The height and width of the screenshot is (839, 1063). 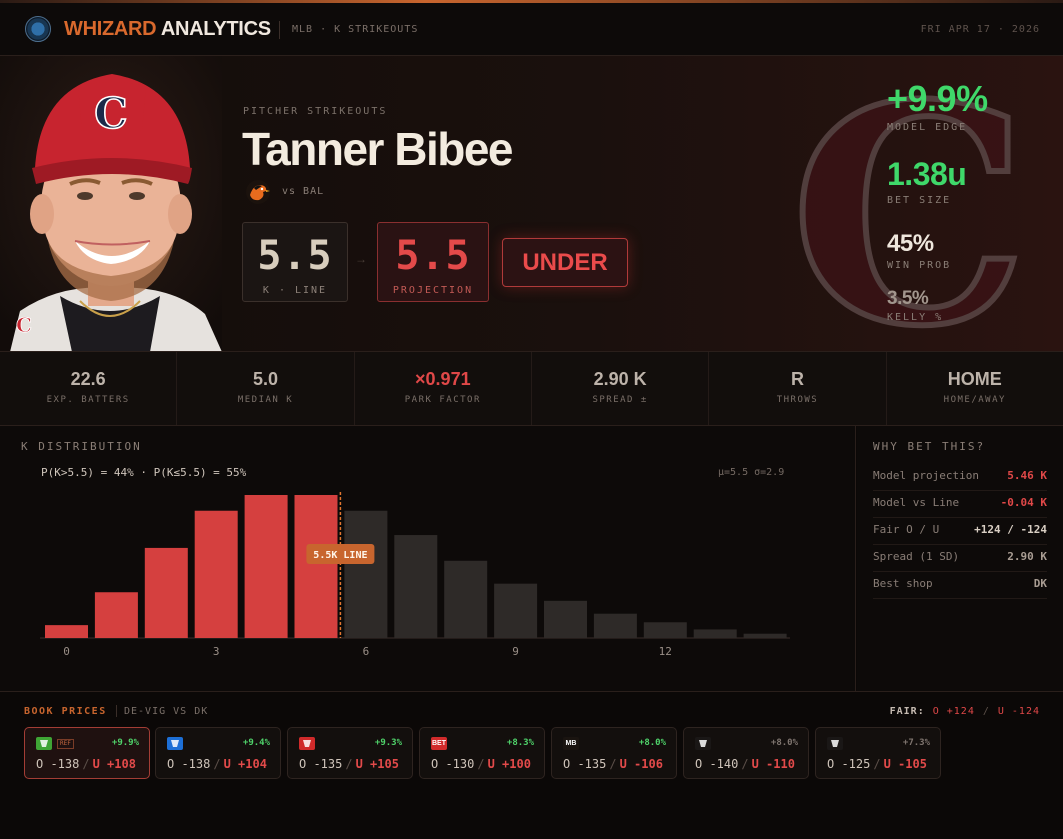 I want to click on x-tick-label: 6, so click(x=366, y=651).